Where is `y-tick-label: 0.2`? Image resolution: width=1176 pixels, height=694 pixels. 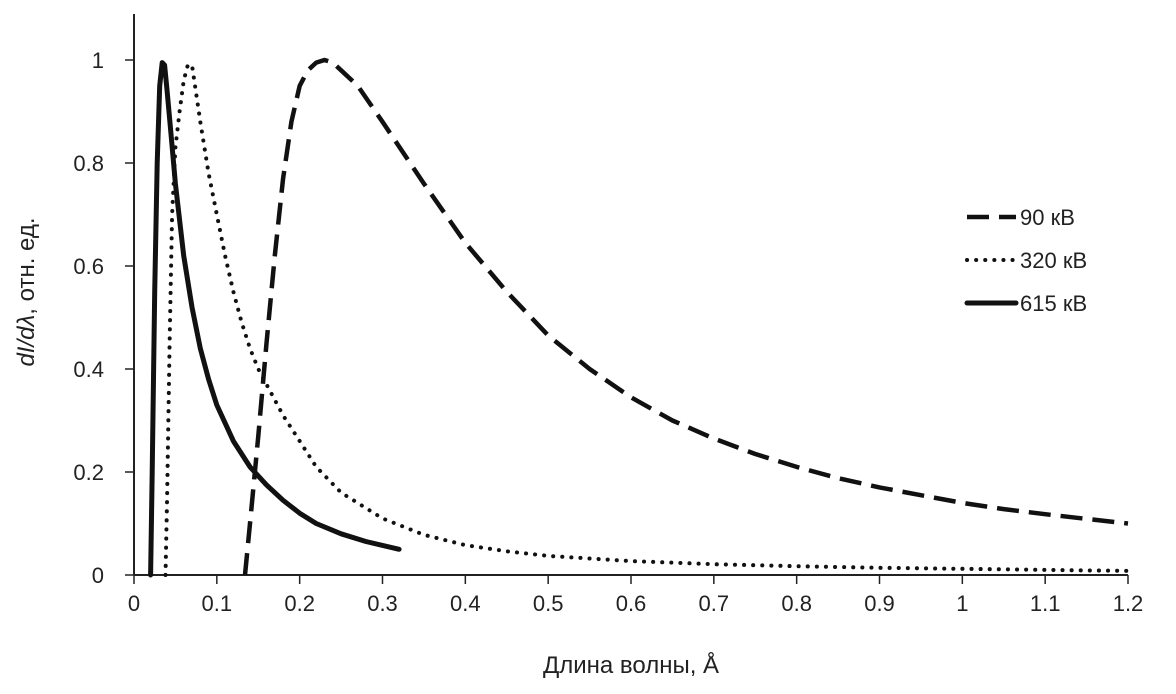 y-tick-label: 0.2 is located at coordinates (88, 472).